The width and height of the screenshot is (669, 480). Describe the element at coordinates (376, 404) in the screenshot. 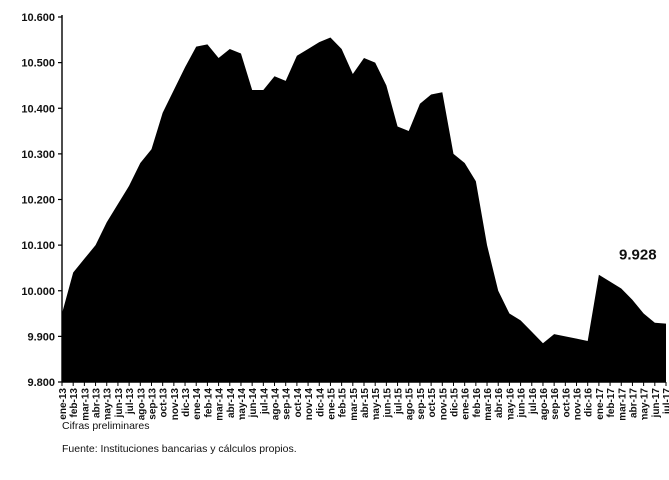

I see `x-tick-label: may-15` at that location.